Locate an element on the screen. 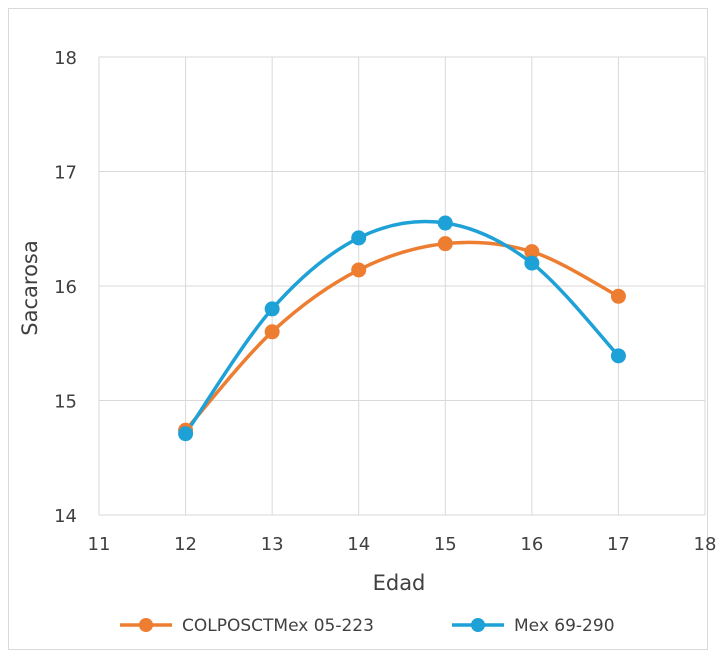  x-axis-title: Edad is located at coordinates (399, 583).